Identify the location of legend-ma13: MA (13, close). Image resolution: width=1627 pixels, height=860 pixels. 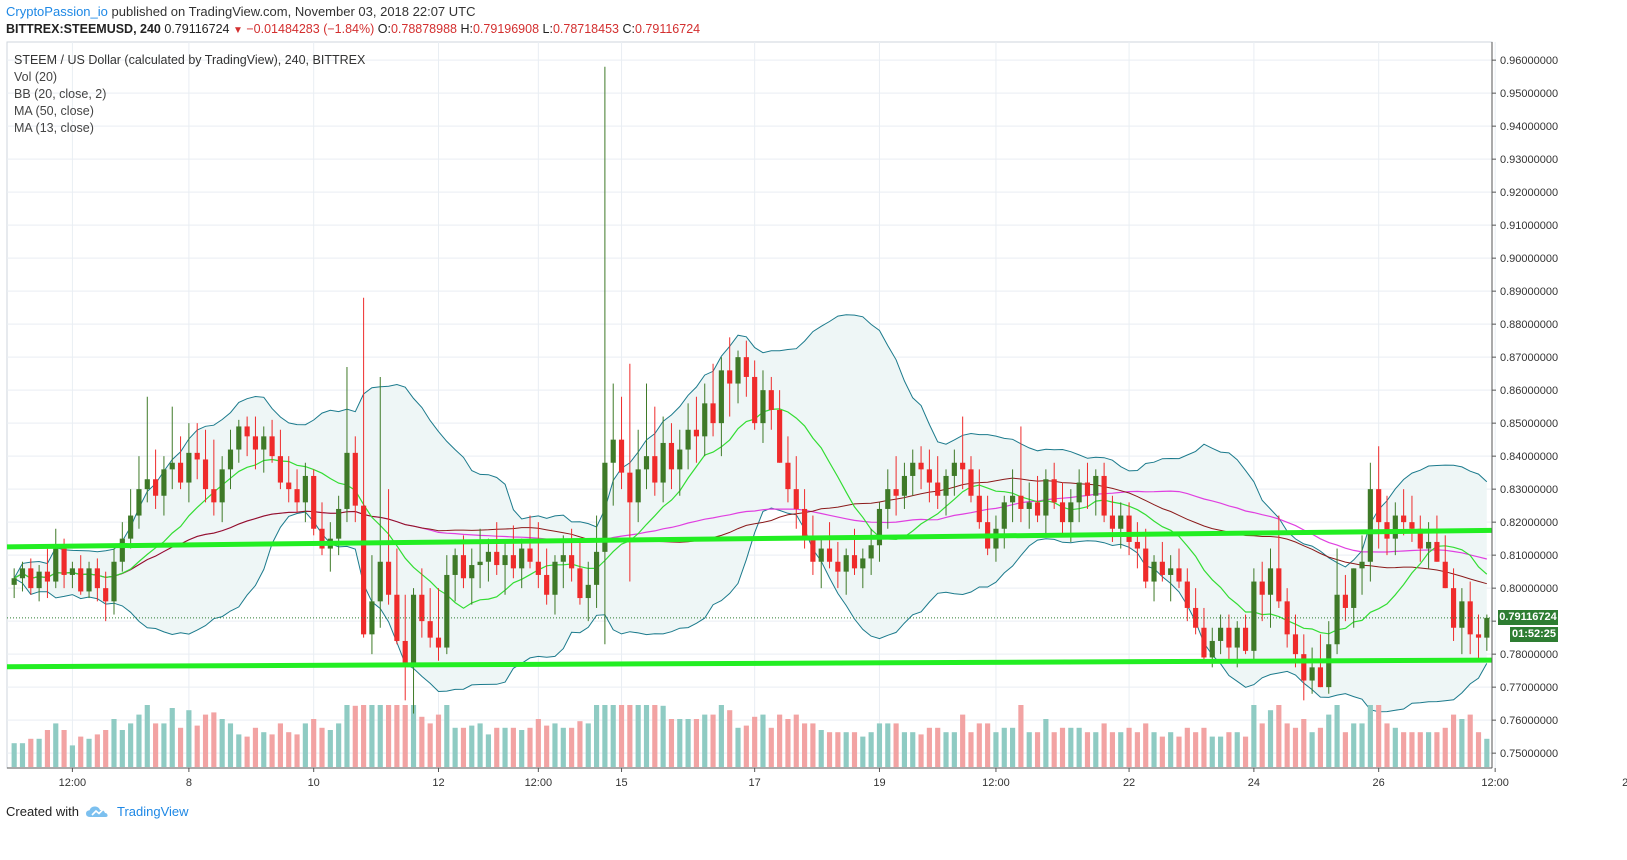
(54, 128).